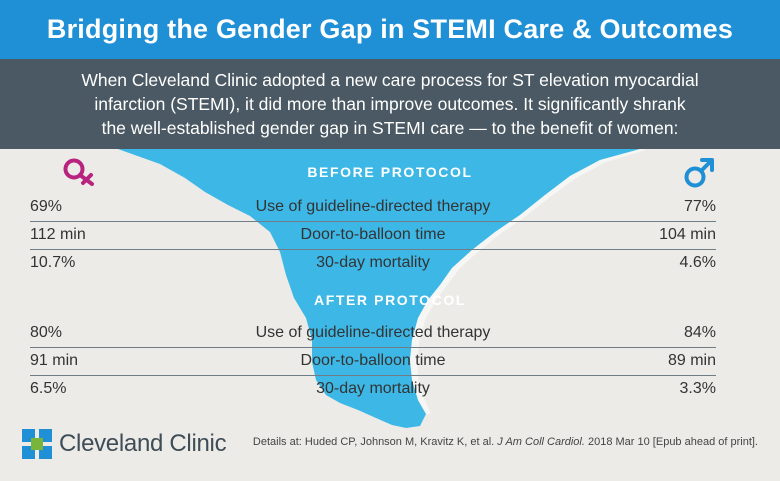 Image resolution: width=780 pixels, height=481 pixels. I want to click on cleveland-clinic-logo: Cleveland Clinic, so click(124, 444).